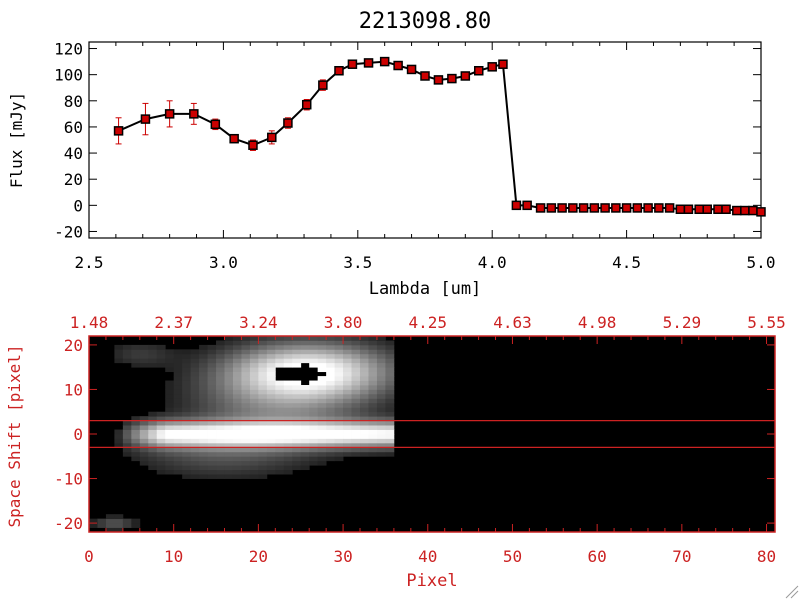 The width and height of the screenshot is (800, 600). I want to click on spectrum-y-tick-label: 80, so click(73, 101).